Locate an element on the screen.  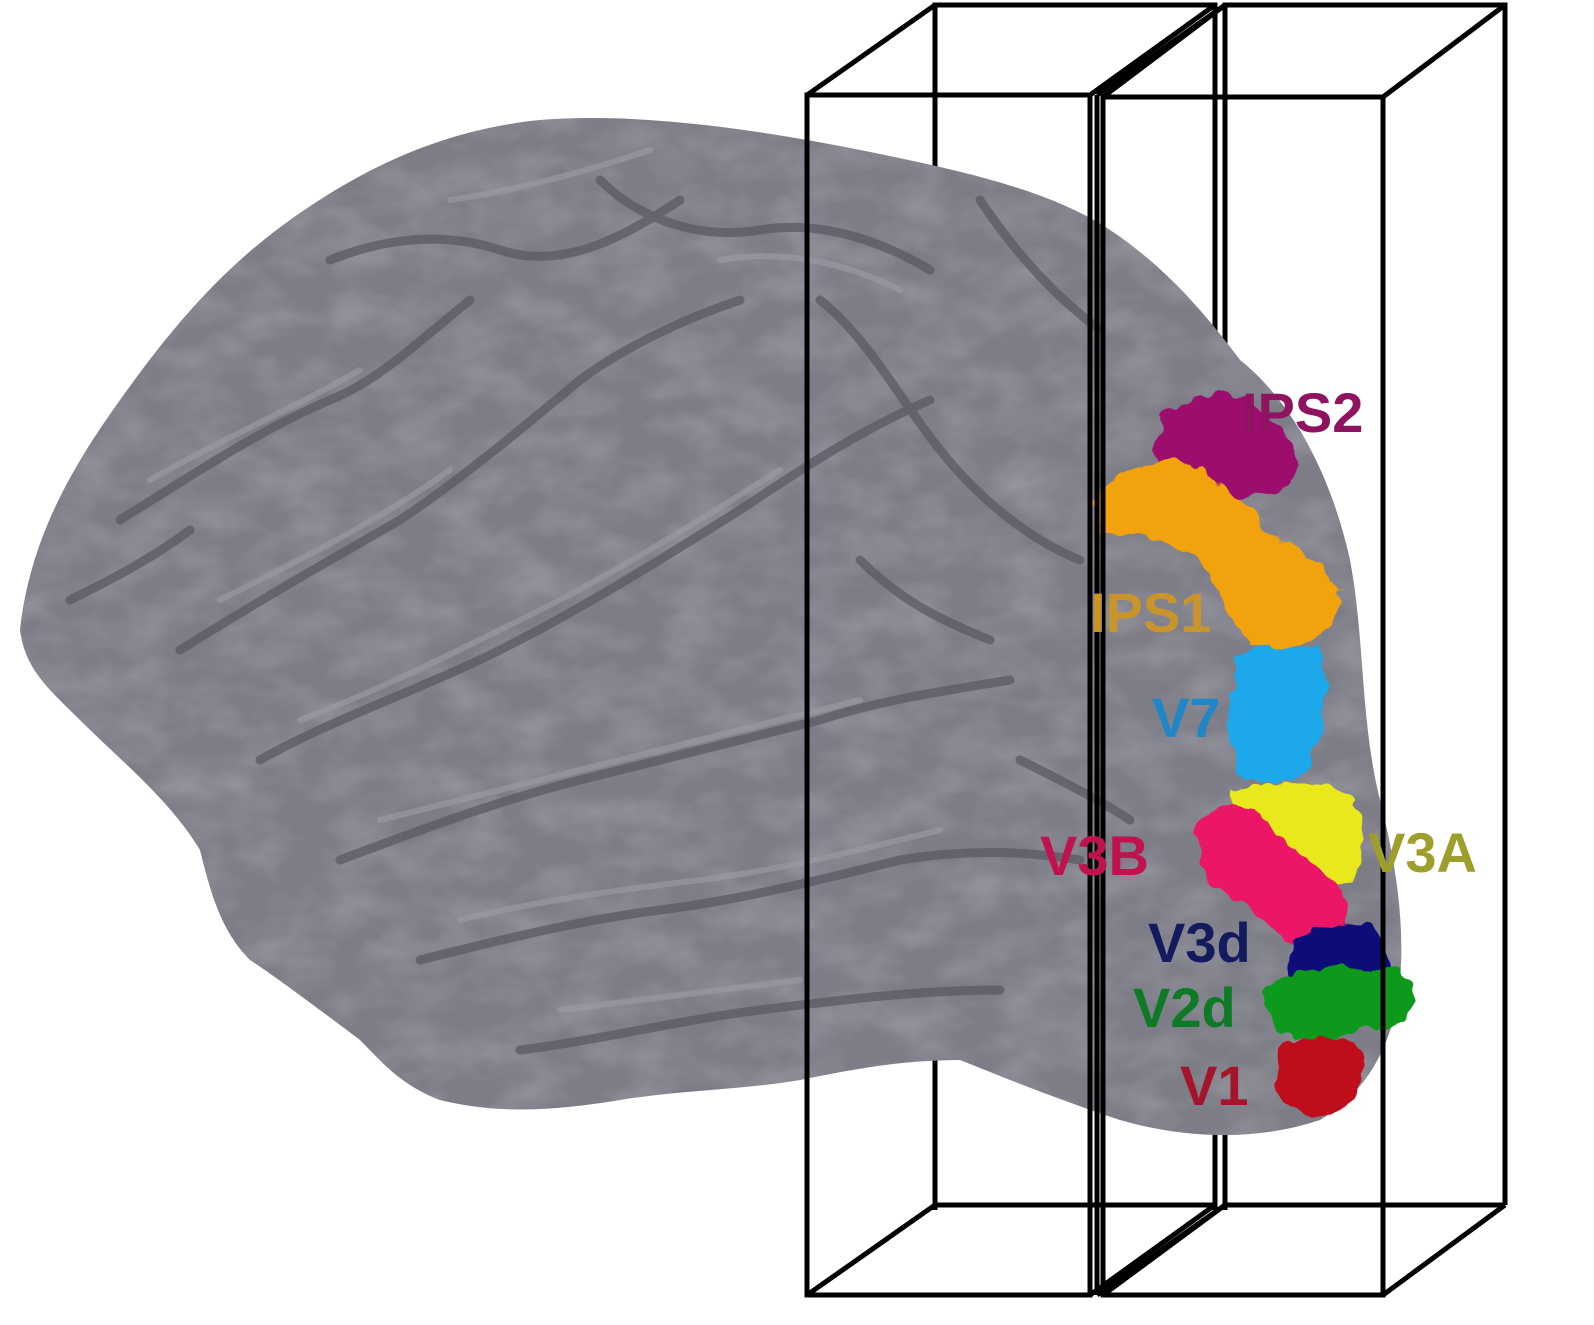
roi-v3b is located at coordinates (1271, 878).